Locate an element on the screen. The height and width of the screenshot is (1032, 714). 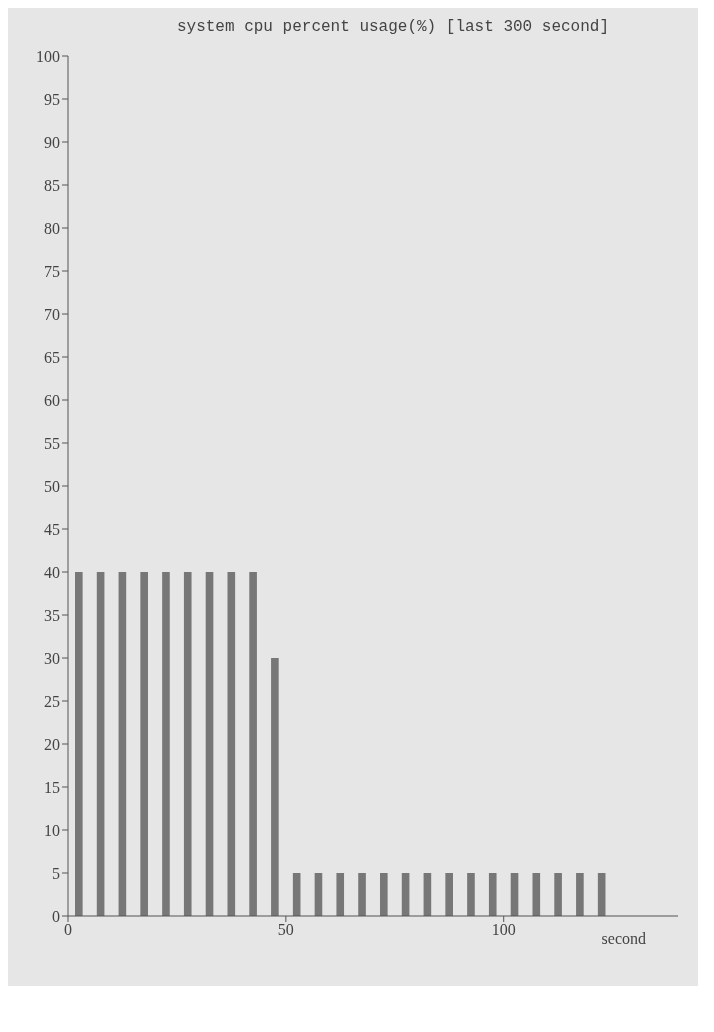
x-tick-label: 50 is located at coordinates (285, 930).